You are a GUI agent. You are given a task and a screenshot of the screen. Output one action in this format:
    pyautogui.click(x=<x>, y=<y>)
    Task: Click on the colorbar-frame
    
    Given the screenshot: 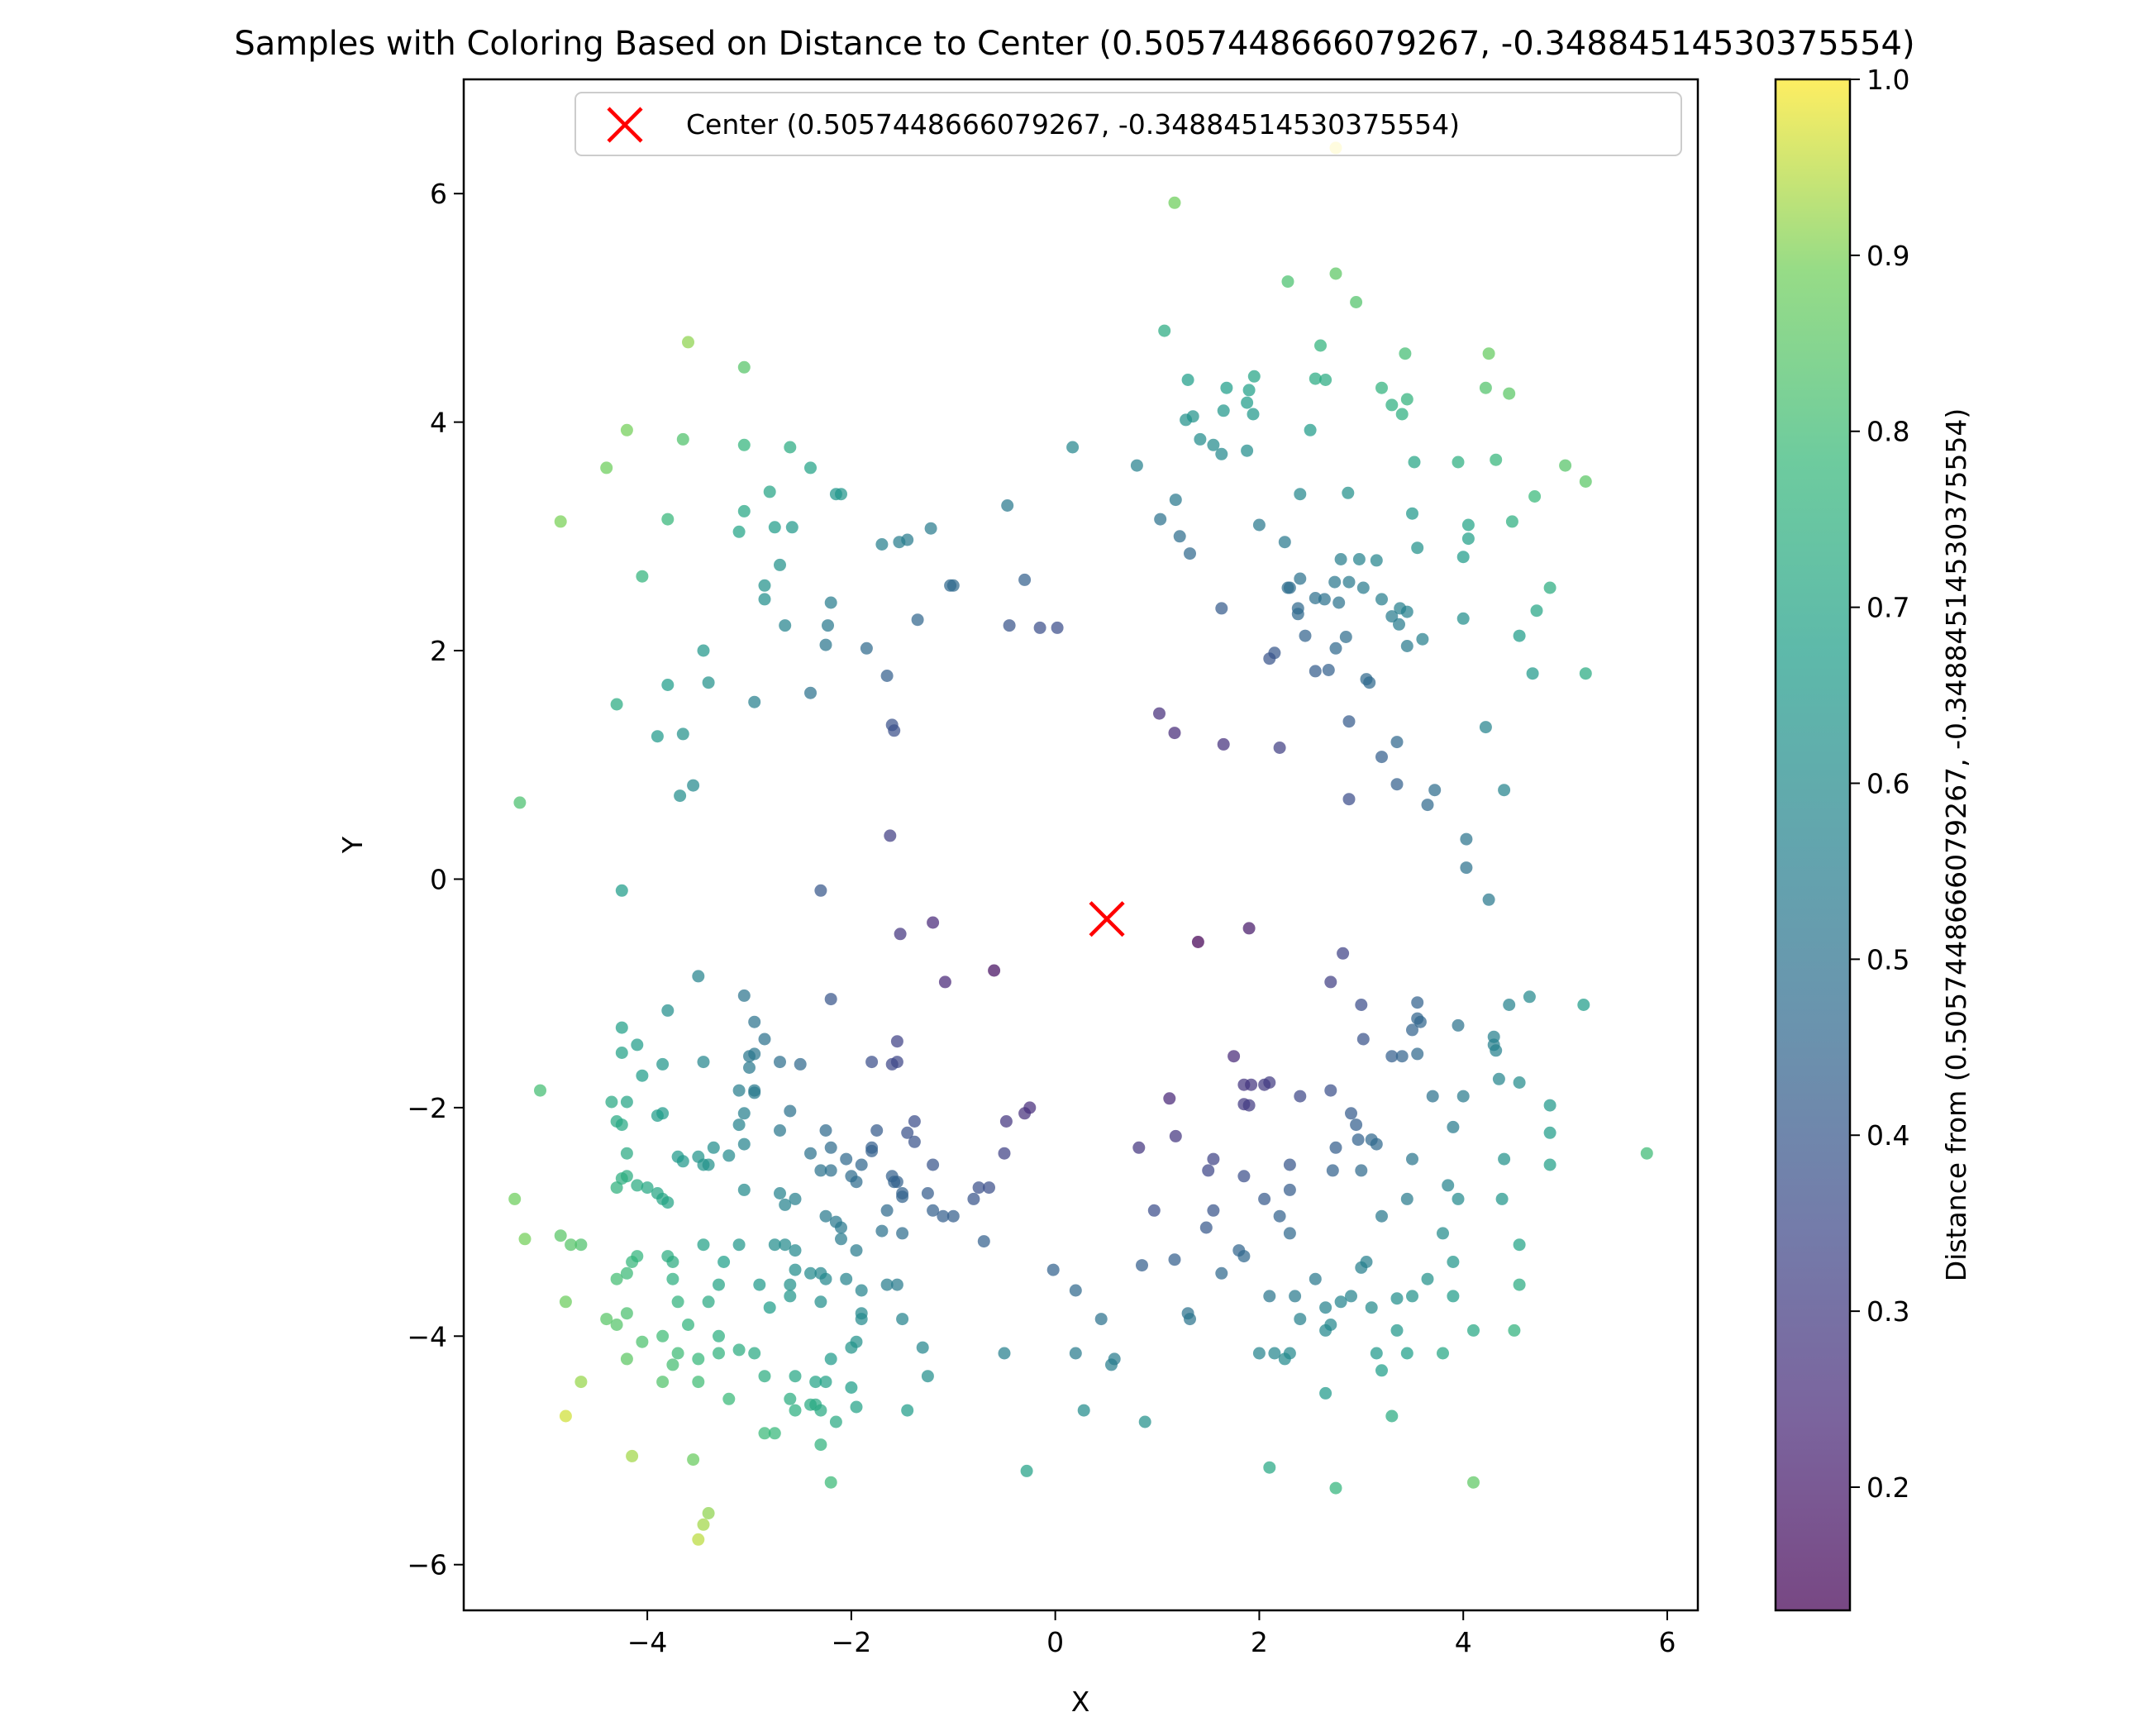 What is the action you would take?
    pyautogui.click(x=1813, y=845)
    